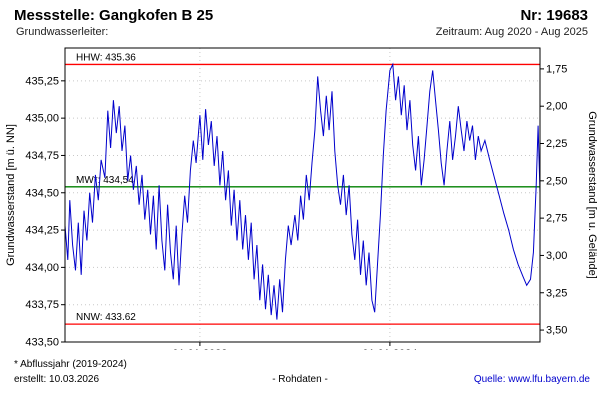 The image size is (600, 400). What do you see at coordinates (556, 293) in the screenshot?
I see `svg-text: 3,25` at bounding box center [556, 293].